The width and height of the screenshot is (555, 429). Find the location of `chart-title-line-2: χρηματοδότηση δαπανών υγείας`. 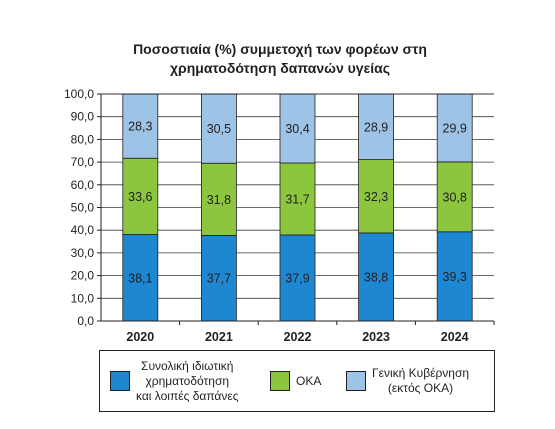

chart-title-line-2: χρηματοδότηση δαπανών υγείας is located at coordinates (279, 68).